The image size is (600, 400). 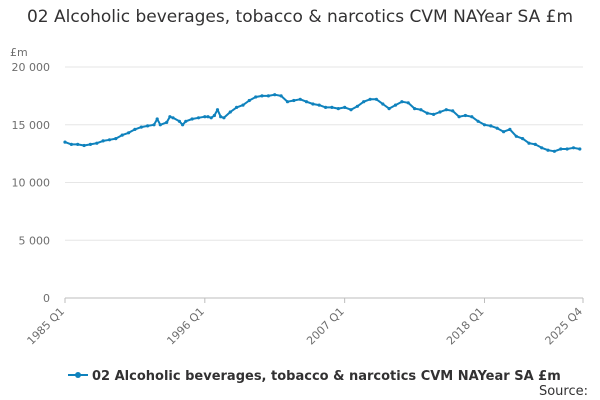 I want to click on x-tick-label: 1985 Q1, so click(x=46, y=326).